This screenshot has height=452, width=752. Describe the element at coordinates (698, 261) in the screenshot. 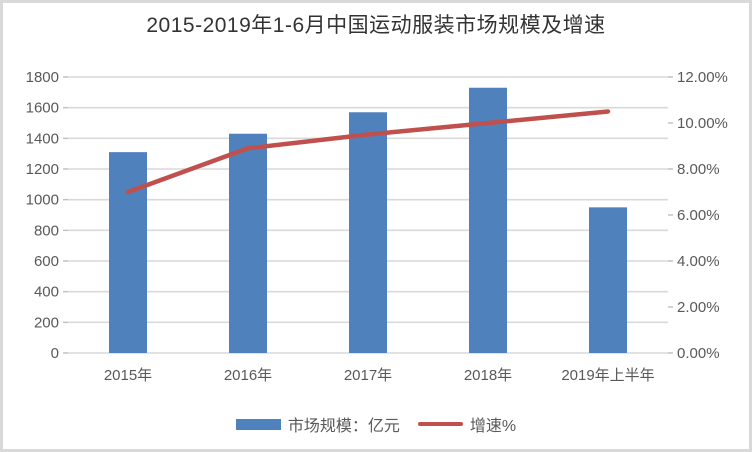

I see `right-axis-tick-label: 4.00%` at that location.